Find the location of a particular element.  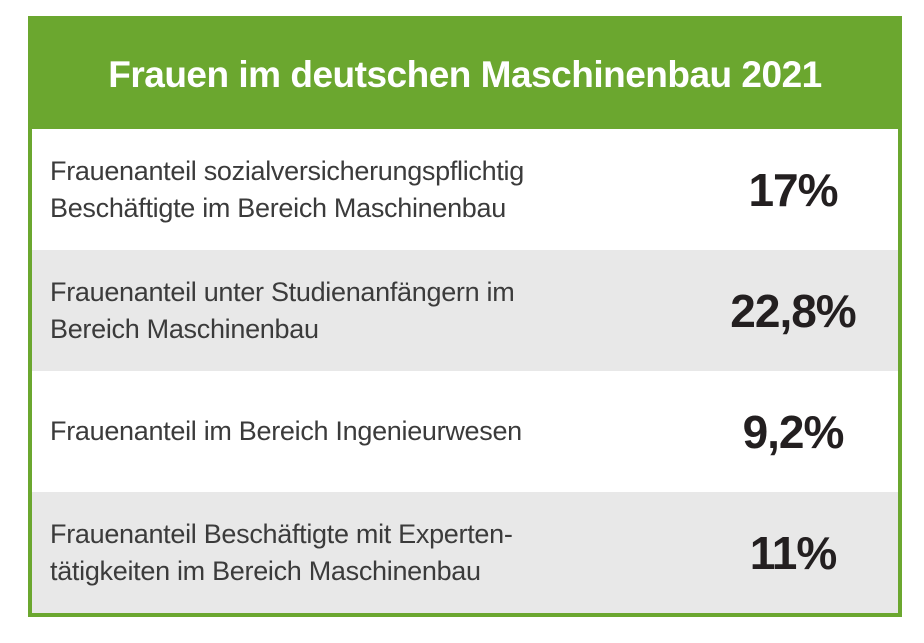

row-label-line: Frauenanteil unter Studienanfängern im is located at coordinates (282, 291).